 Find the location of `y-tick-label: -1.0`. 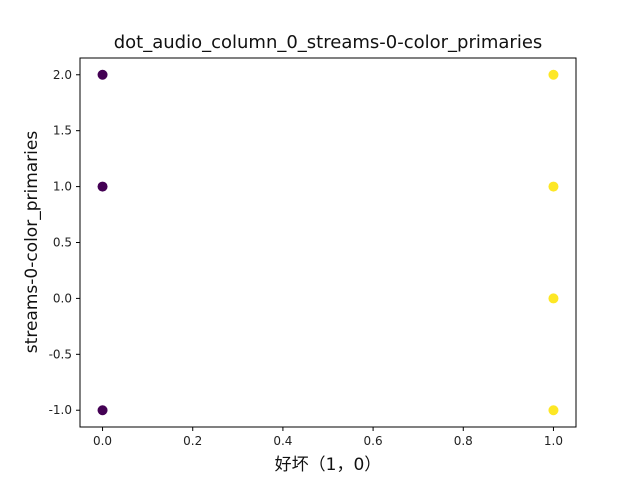

y-tick-label: -1.0 is located at coordinates (60, 410).